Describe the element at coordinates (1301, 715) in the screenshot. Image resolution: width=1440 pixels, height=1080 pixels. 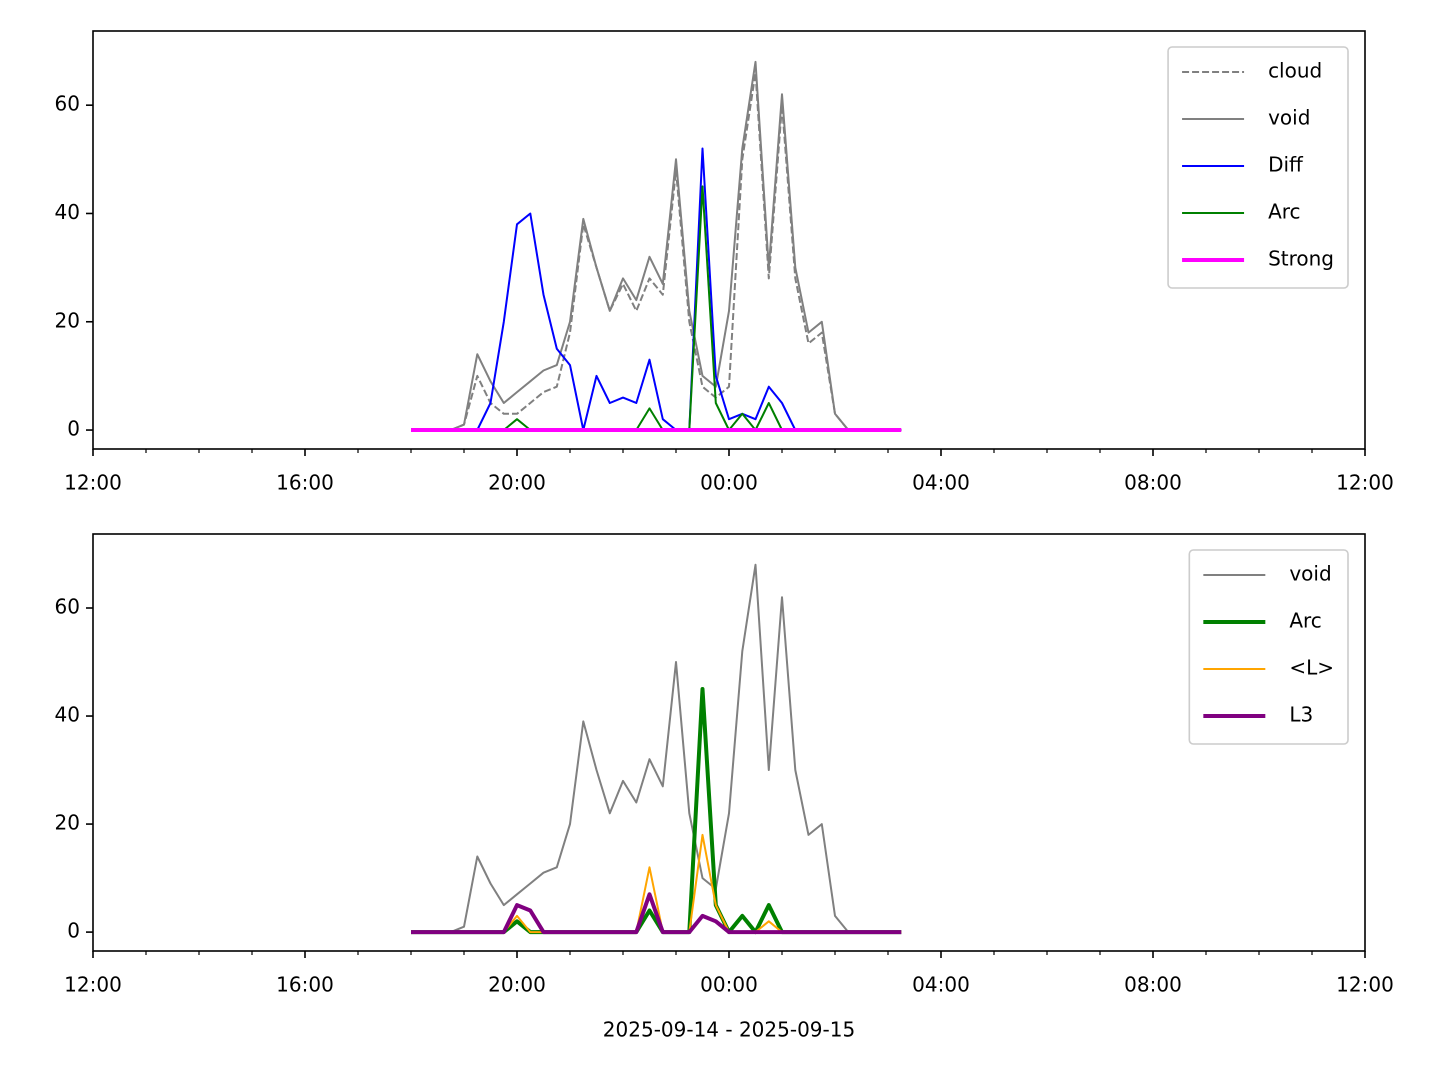
I see `legend-label: L3` at that location.